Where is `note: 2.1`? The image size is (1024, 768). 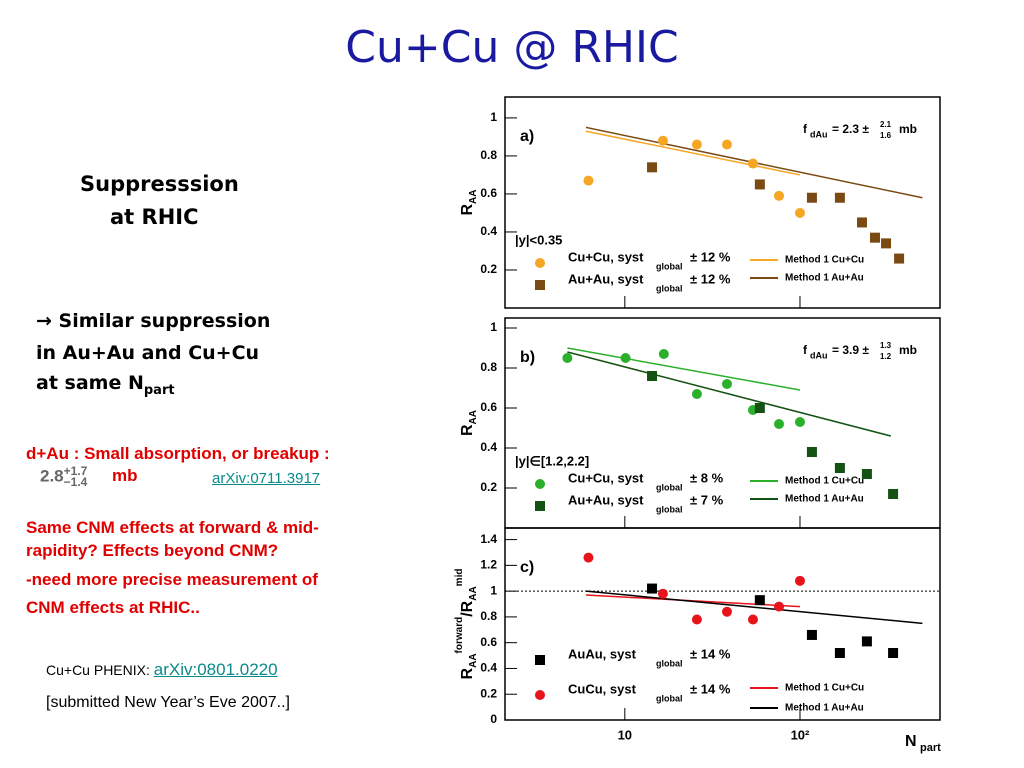 note: 2.1 is located at coordinates (886, 124).